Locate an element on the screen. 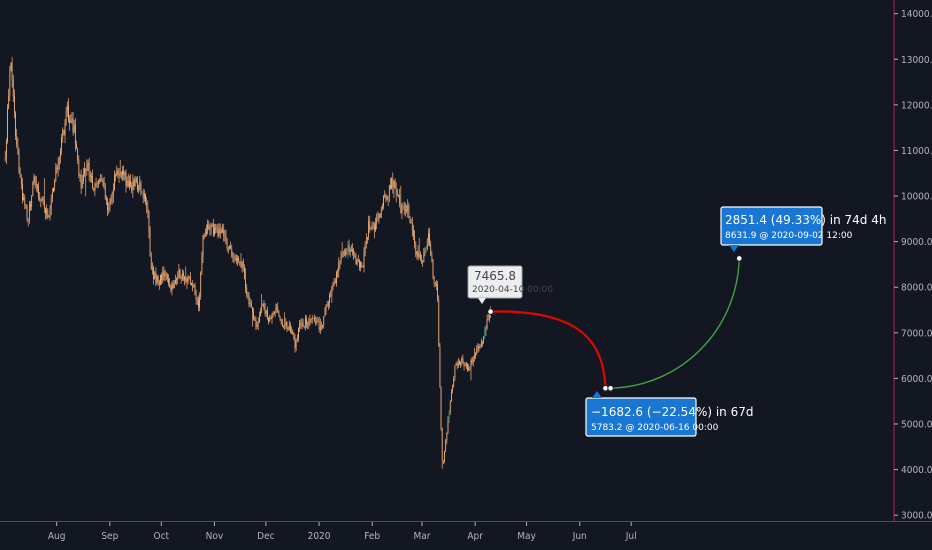  anchor-callout: 7465.8 2020-04-10 00:00 is located at coordinates (510, 284).